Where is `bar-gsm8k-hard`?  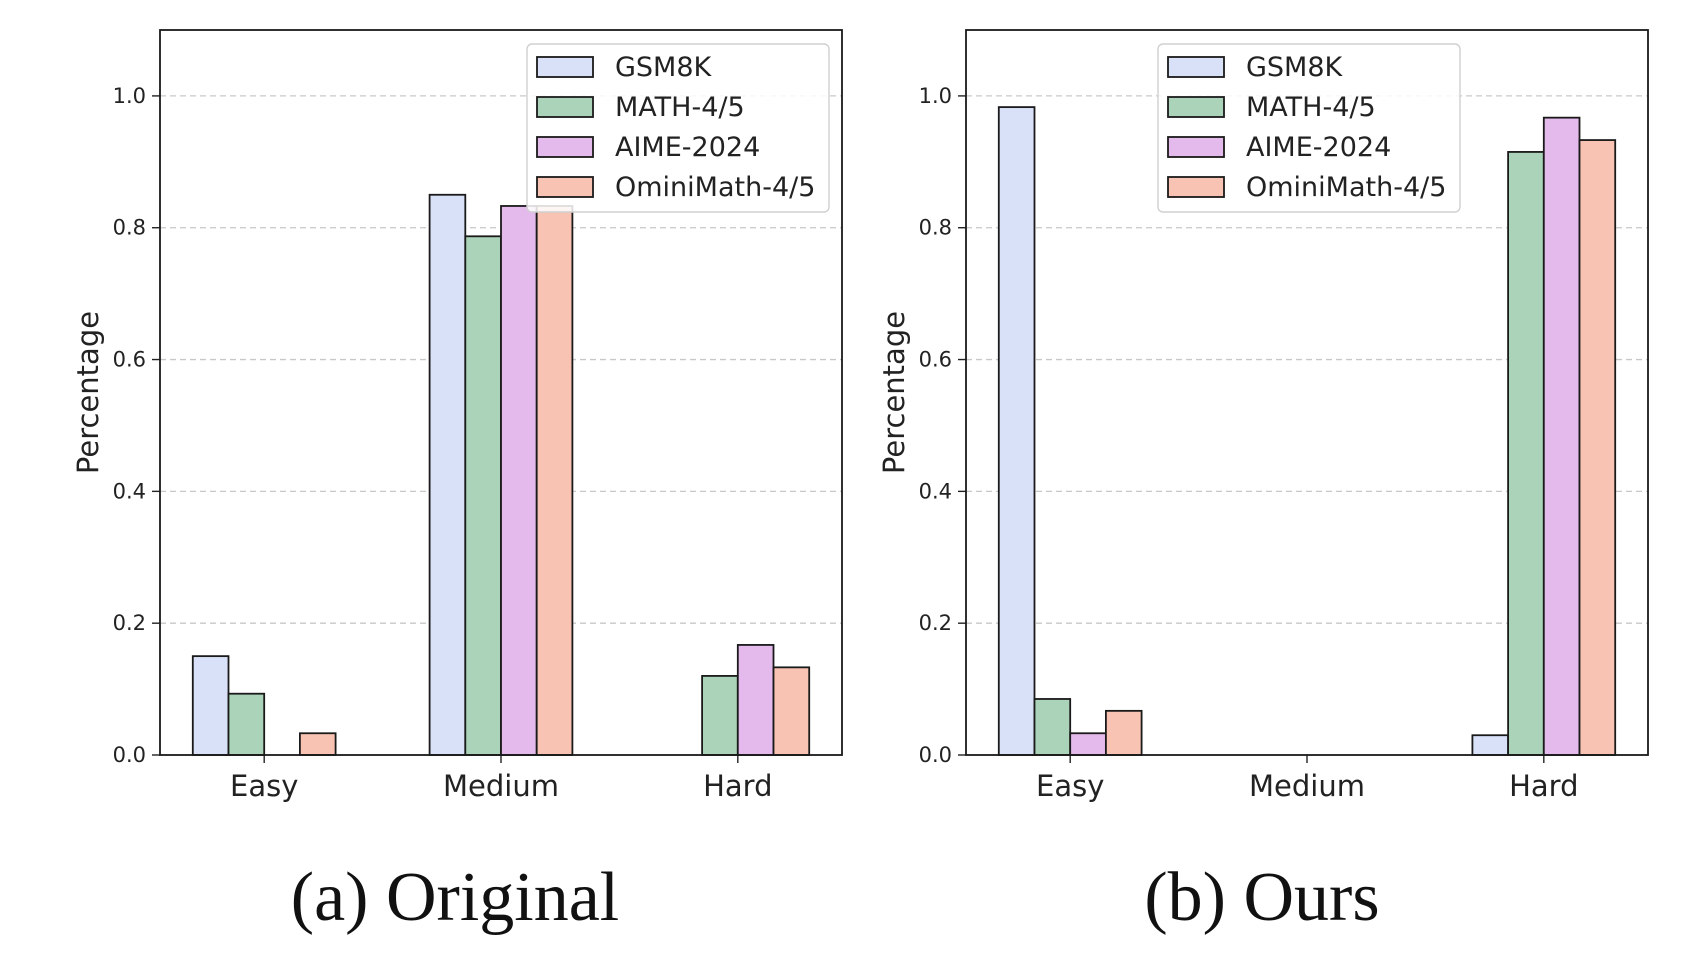 bar-gsm8k-hard is located at coordinates (1490, 745).